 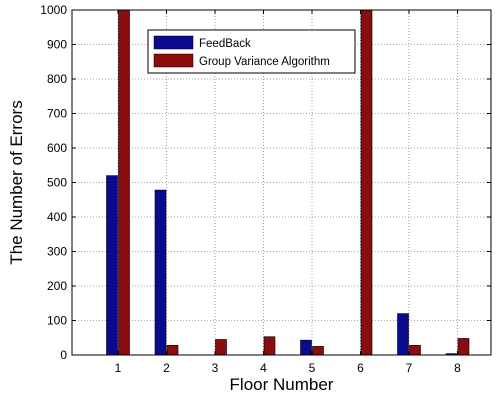 I want to click on legend-swatch-group-variance, so click(x=173, y=60).